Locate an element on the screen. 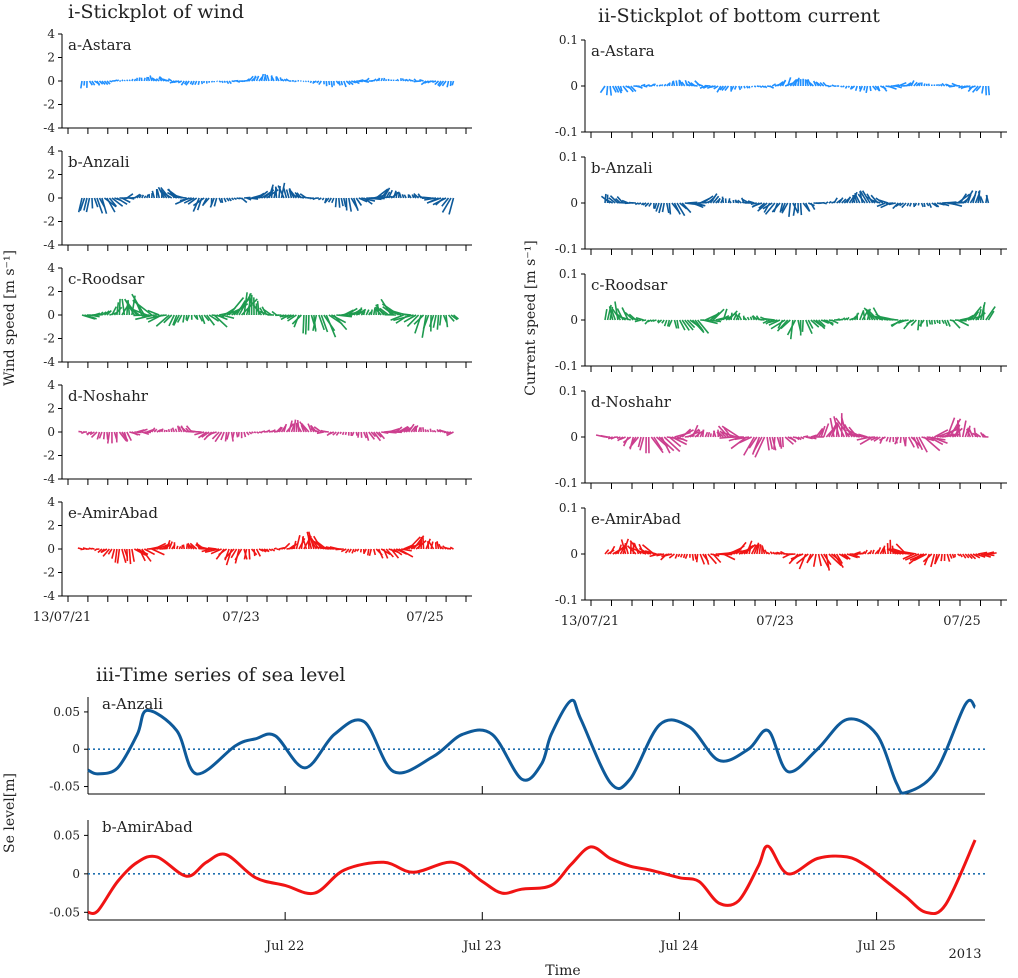  wind-panel-title: i-Stickplot of wind is located at coordinates (156, 12).